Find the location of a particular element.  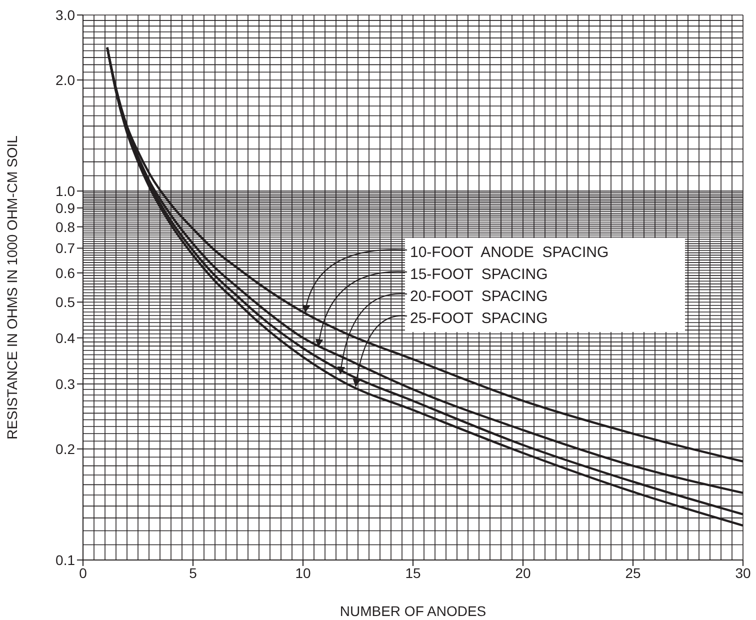

x-tick-label: 15 is located at coordinates (413, 572).